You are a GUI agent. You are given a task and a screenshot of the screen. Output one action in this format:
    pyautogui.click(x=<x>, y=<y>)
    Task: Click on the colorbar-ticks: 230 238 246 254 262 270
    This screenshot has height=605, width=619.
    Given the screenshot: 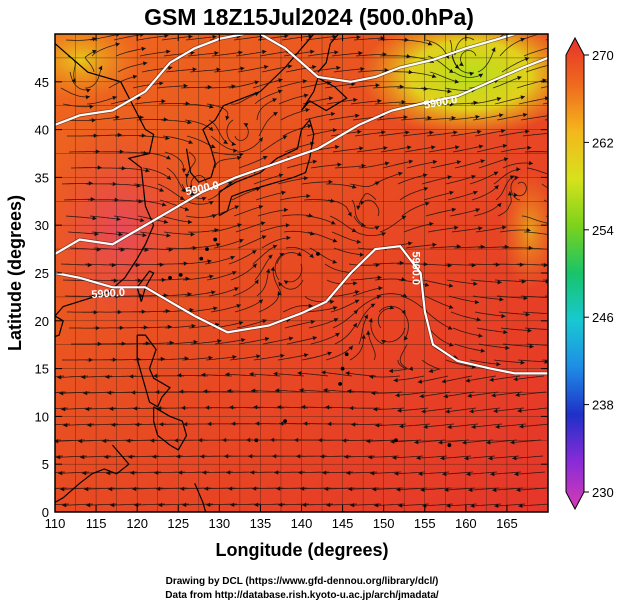 What is the action you would take?
    pyautogui.click(x=599, y=274)
    